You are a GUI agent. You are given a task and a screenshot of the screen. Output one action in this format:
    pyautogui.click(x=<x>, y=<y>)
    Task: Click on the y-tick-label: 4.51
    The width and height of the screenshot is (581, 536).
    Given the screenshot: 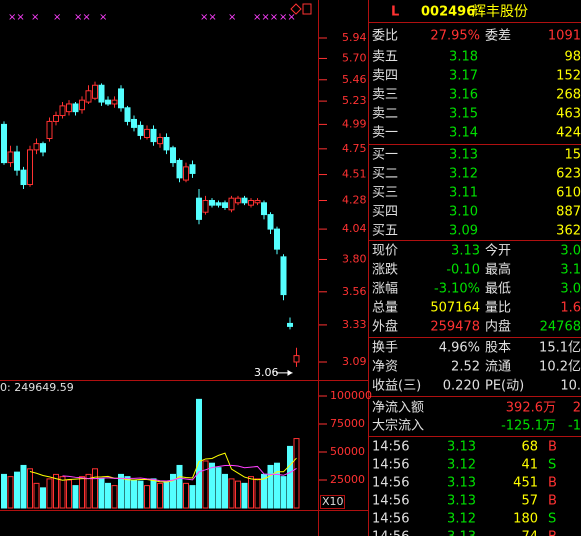 What is the action you would take?
    pyautogui.click(x=354, y=174)
    